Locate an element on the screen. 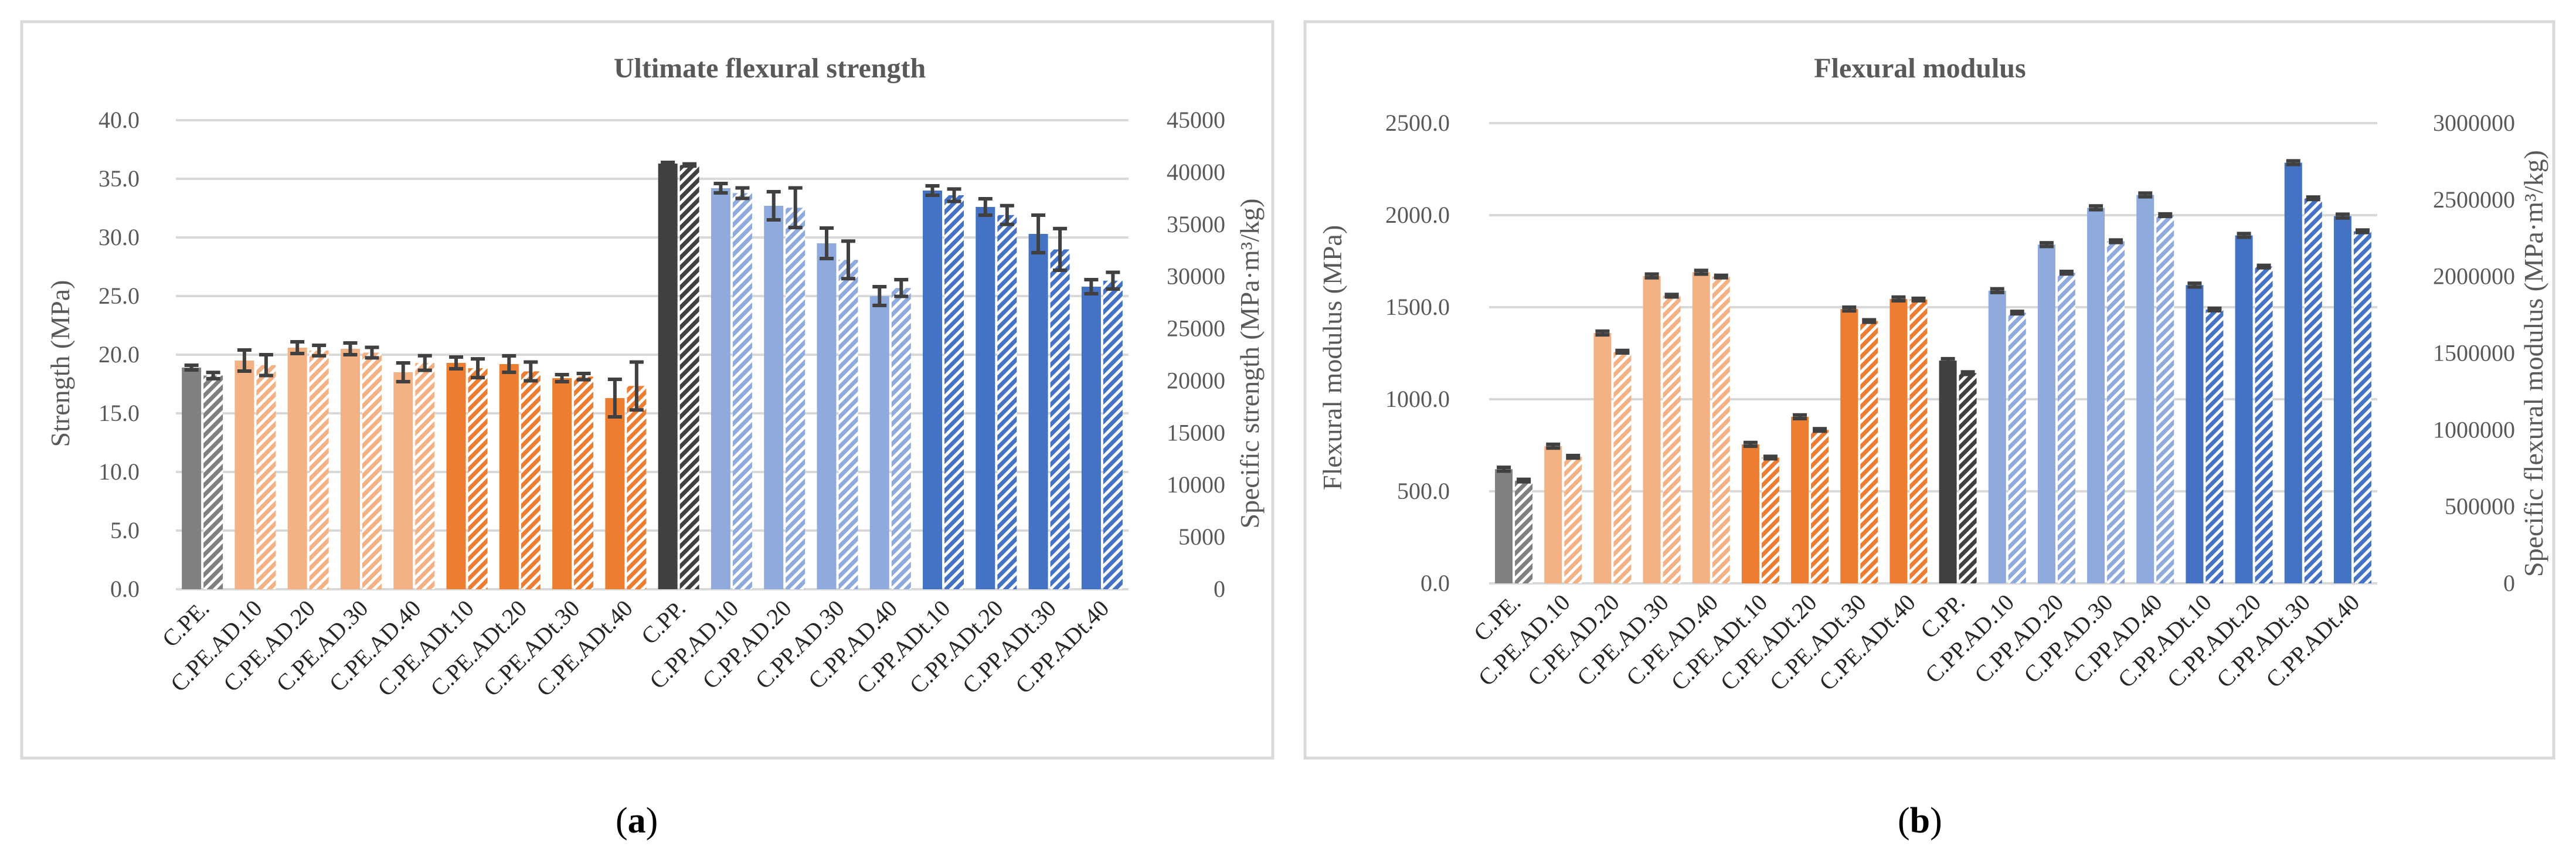 This screenshot has height=863, width=2576. y-tick-label: 500.0 is located at coordinates (1424, 491).